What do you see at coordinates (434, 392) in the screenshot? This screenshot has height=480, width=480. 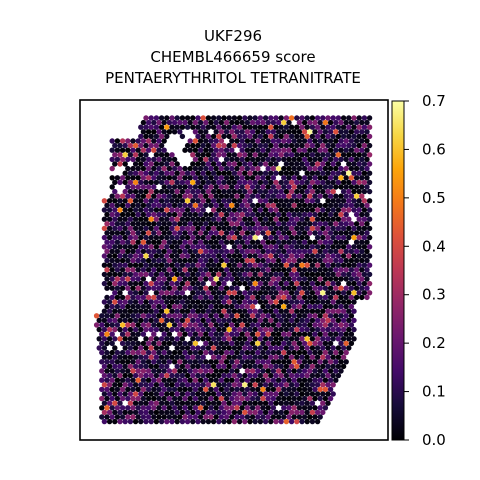 I see `colorbar-tick-label: 0.1` at bounding box center [434, 392].